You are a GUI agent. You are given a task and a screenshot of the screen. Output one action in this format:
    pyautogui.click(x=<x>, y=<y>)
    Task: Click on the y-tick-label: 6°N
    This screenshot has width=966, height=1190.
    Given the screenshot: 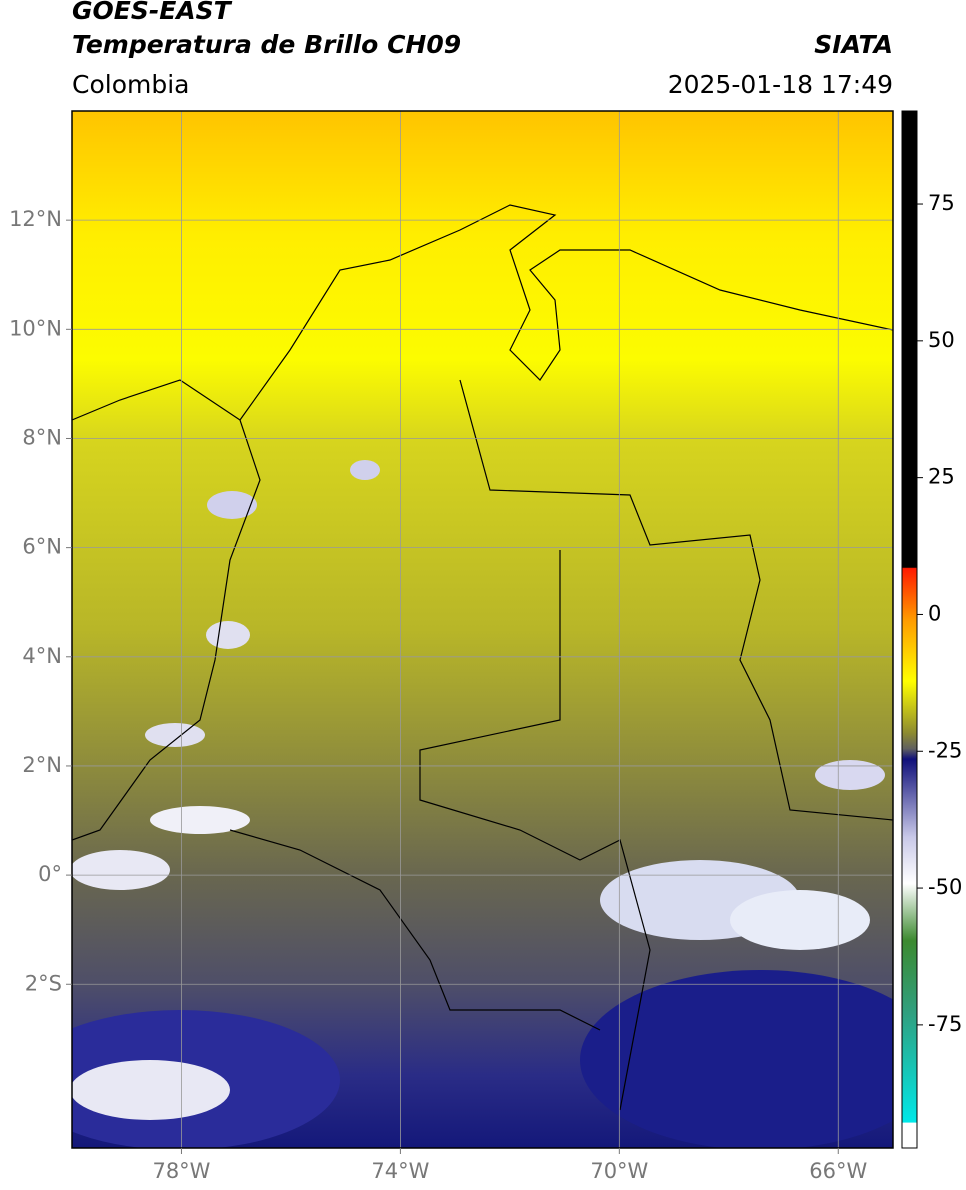 What is the action you would take?
    pyautogui.click(x=42, y=547)
    